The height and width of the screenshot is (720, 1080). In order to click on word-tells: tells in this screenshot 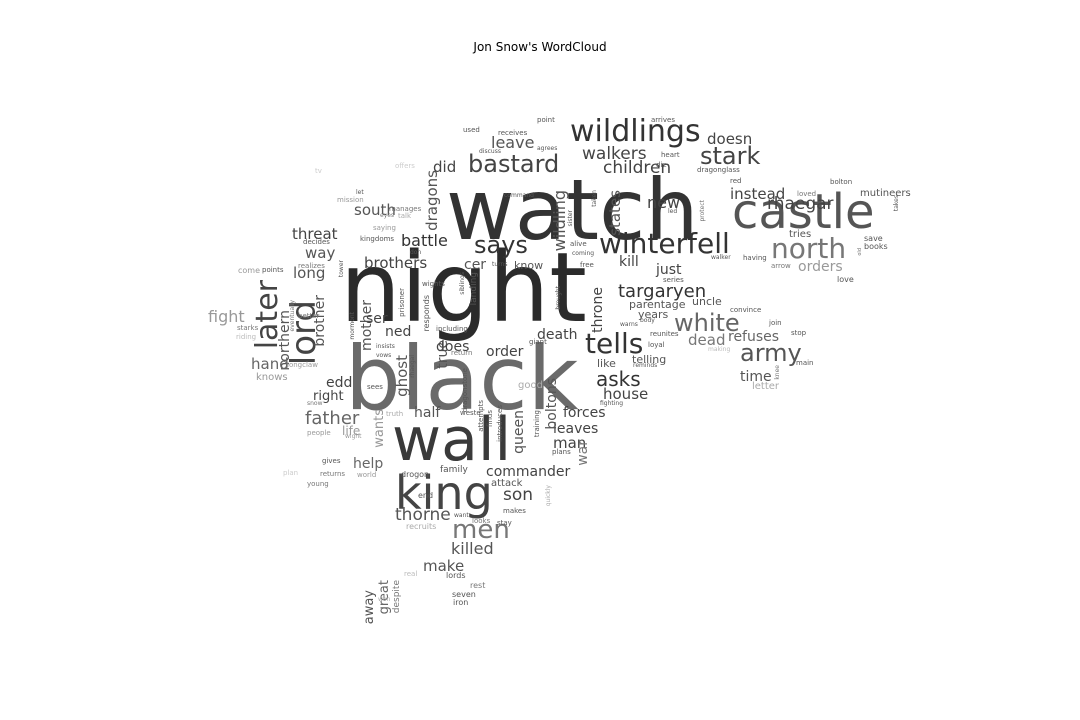, I will do `click(614, 343)`.